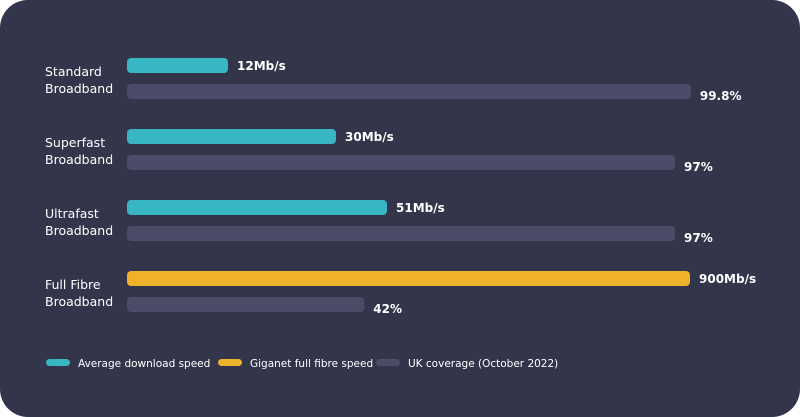 The width and height of the screenshot is (800, 417). What do you see at coordinates (387, 309) in the screenshot?
I see `coverage-value-label: 42%` at bounding box center [387, 309].